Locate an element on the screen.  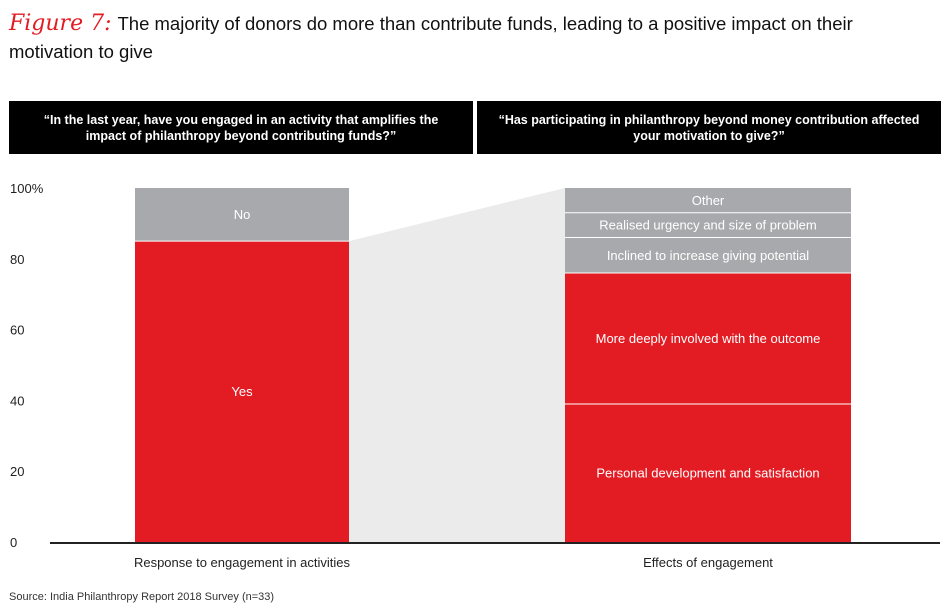
segment-label-1-0: Personal development and satisfaction is located at coordinates (707, 472).